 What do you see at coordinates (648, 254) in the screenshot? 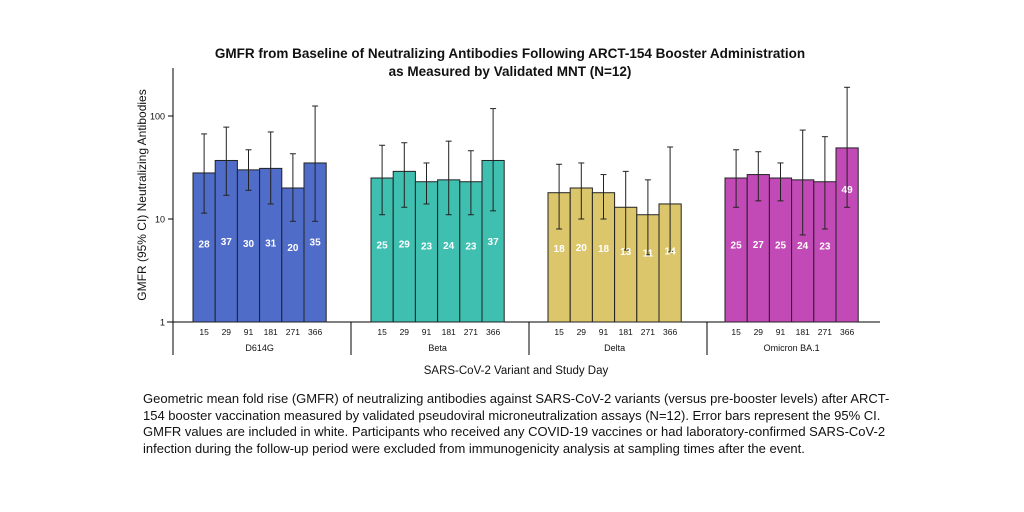
I see `data-label: 11` at bounding box center [648, 254].